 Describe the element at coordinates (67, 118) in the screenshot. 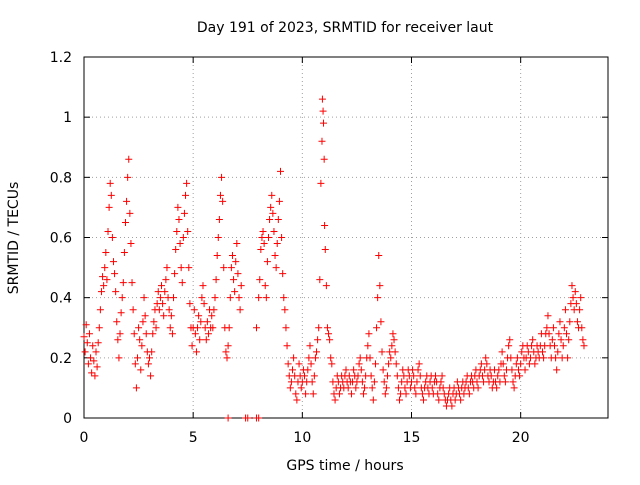

I see `y-tick-label: 1` at that location.